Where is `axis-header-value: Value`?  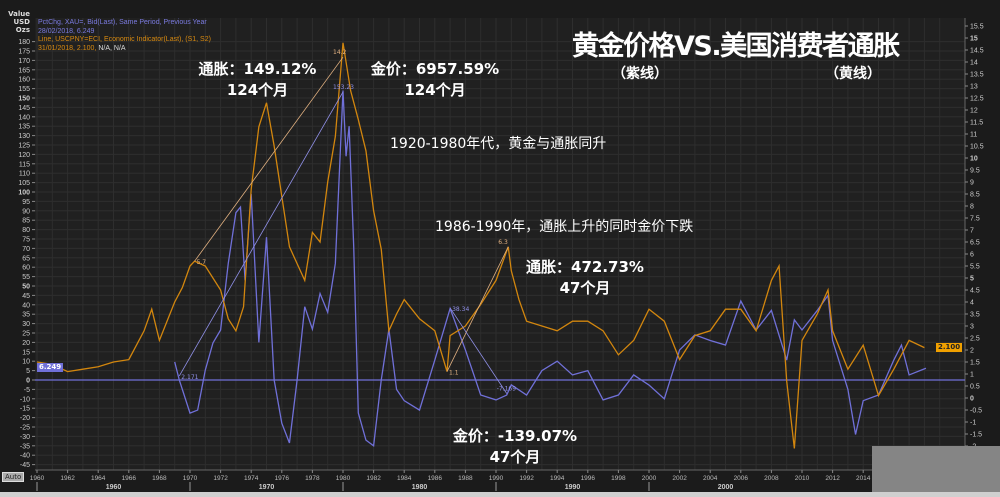
axis-header-value: Value is located at coordinates (19, 14).